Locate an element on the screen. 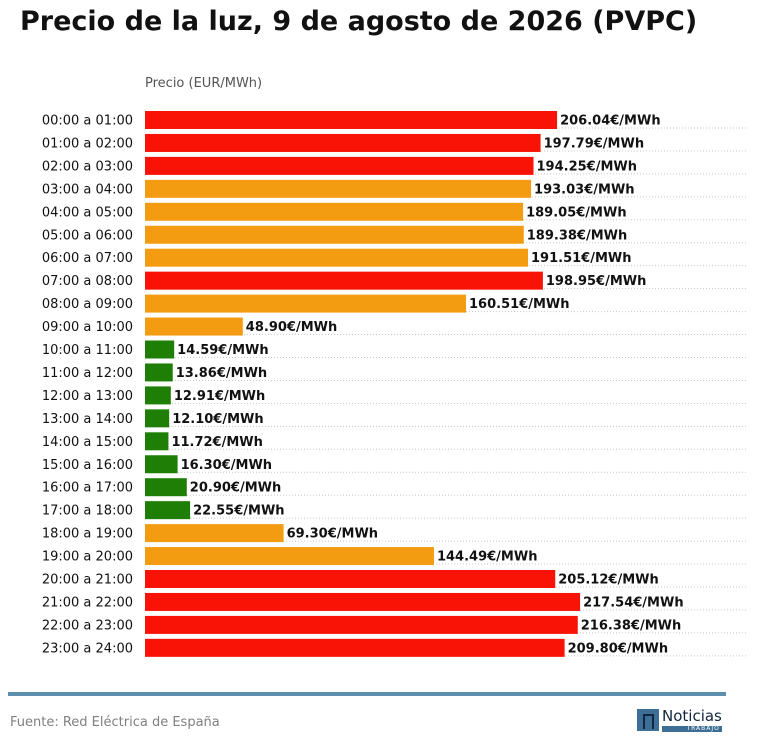 This screenshot has height=755, width=758. logo-text: Noticias TRABAJO is located at coordinates (692, 720).